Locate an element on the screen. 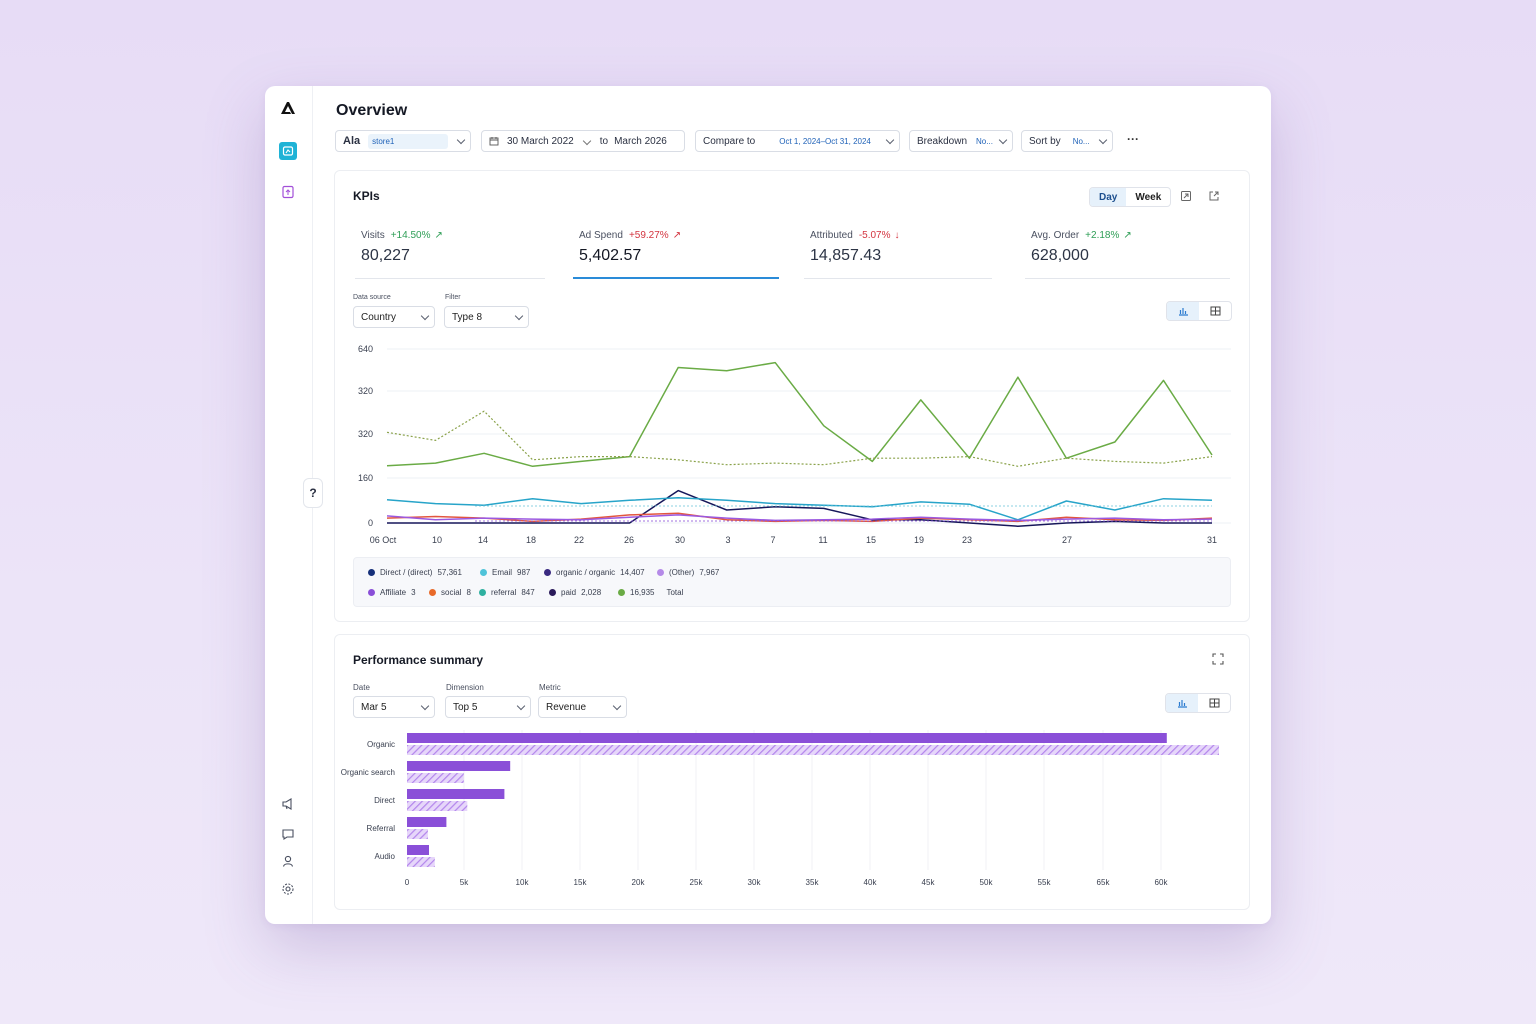 The width and height of the screenshot is (1536, 1024). data-source-select: Country is located at coordinates (394, 317).